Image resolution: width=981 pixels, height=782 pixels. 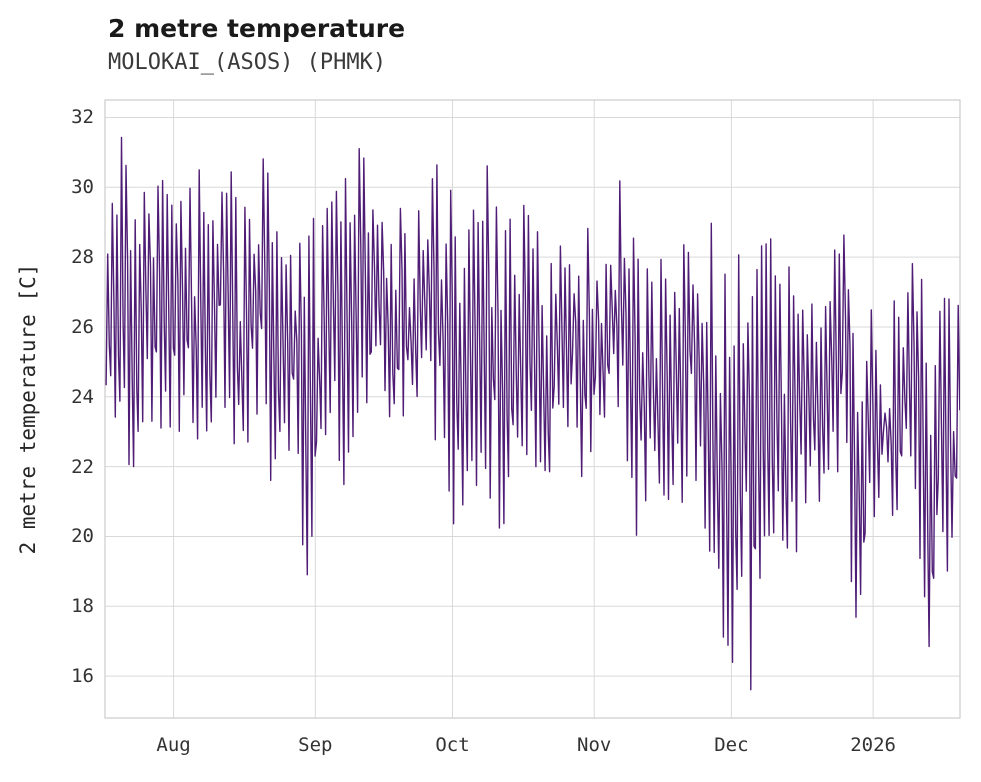 What do you see at coordinates (82, 187) in the screenshot?
I see `y-tick-label: 30` at bounding box center [82, 187].